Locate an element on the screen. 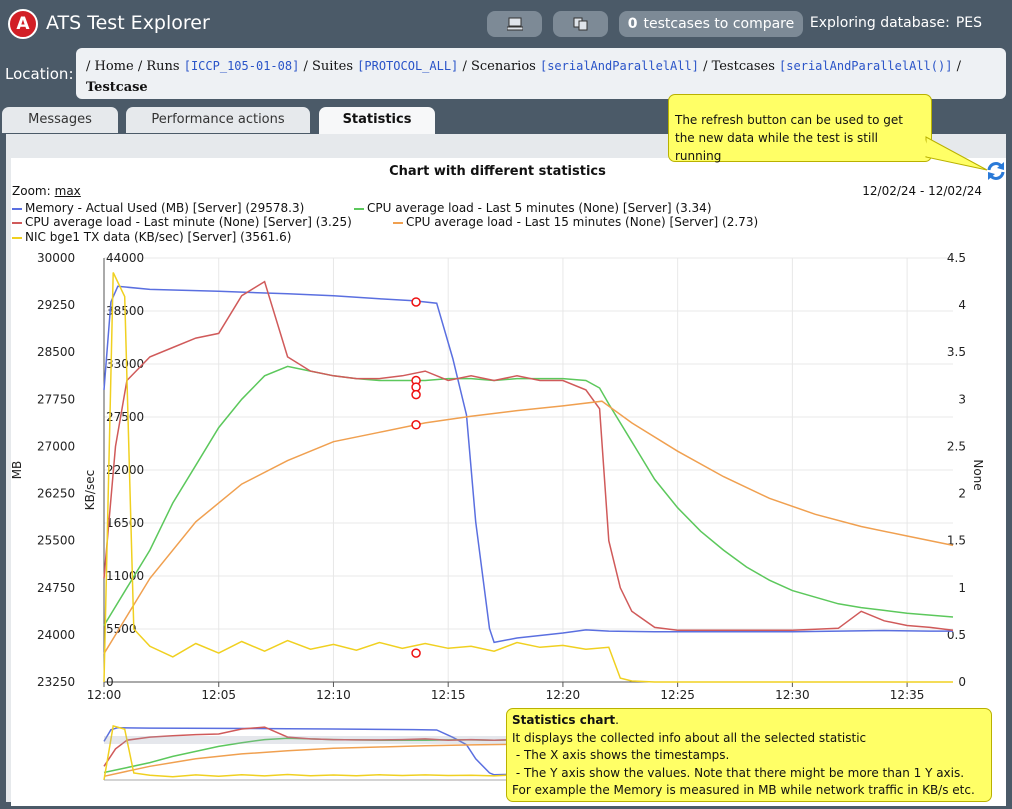  y-axis-none-tick-label: 0 is located at coordinates (962, 682).